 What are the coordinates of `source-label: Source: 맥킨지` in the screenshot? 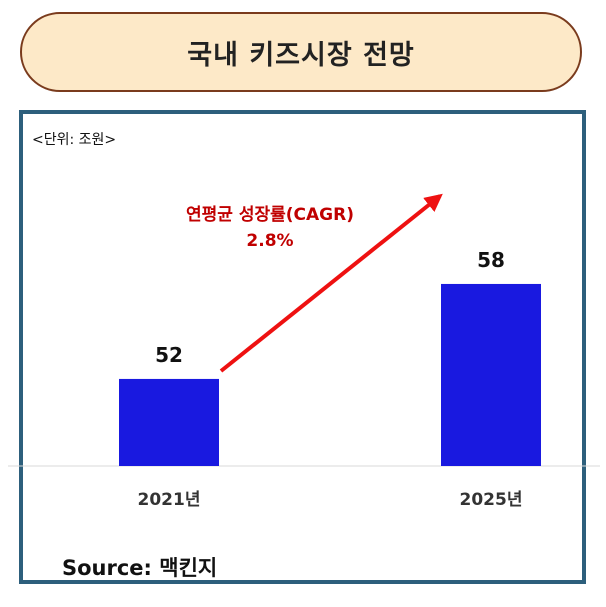 It's located at (140, 568).